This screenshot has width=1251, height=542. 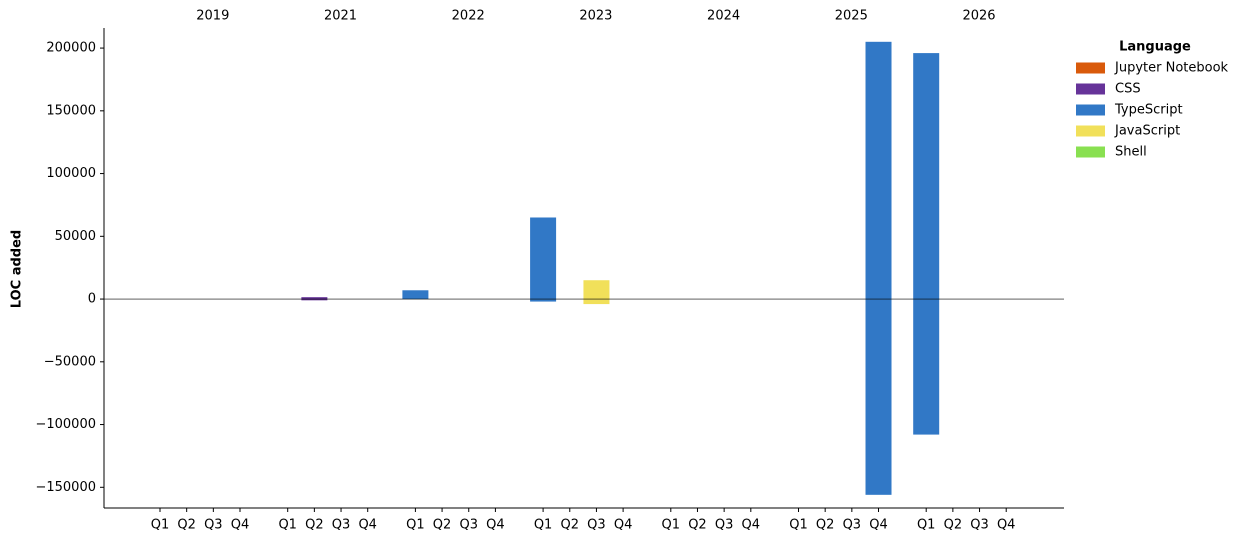 I want to click on legend-label: TypeScript, so click(x=1148, y=110).